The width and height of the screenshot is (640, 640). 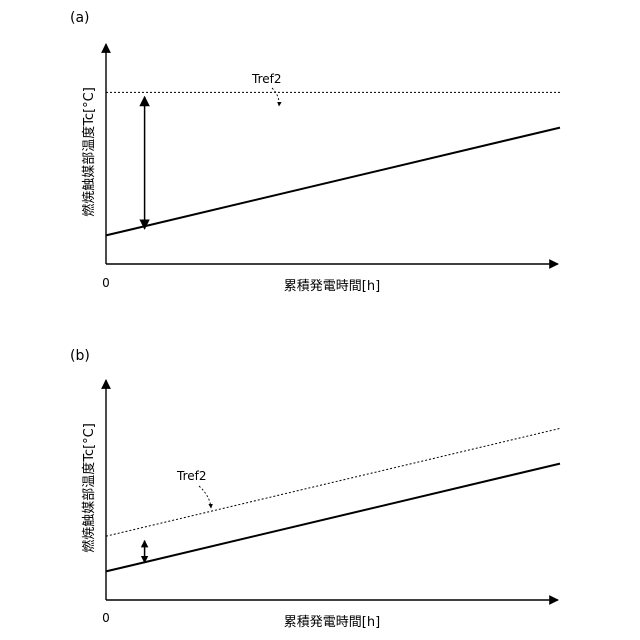 What do you see at coordinates (80, 18) in the screenshot?
I see `panel-label: (a)` at bounding box center [80, 18].